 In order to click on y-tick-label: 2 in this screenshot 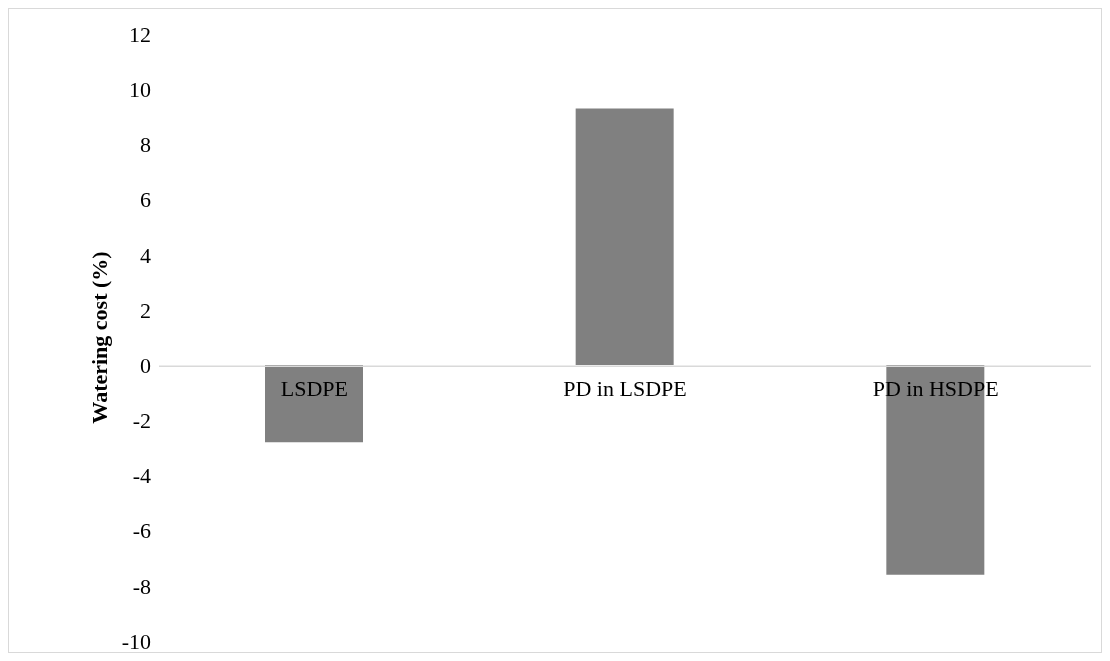, I will do `click(145, 310)`.